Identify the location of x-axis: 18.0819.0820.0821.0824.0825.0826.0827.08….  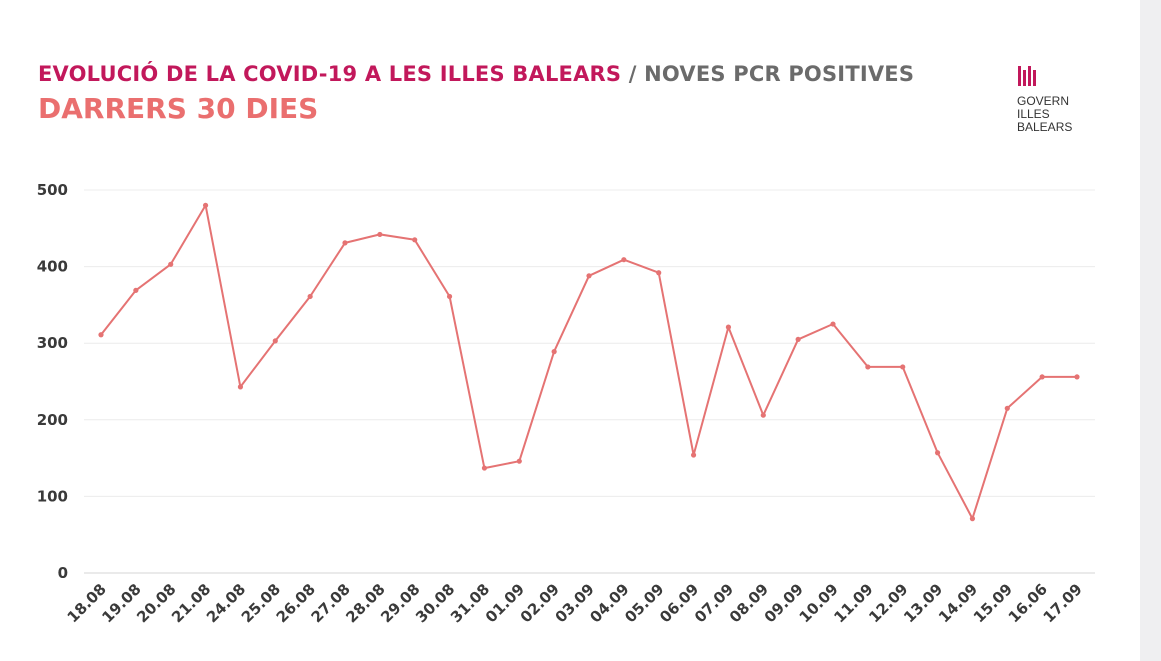
(575, 603).